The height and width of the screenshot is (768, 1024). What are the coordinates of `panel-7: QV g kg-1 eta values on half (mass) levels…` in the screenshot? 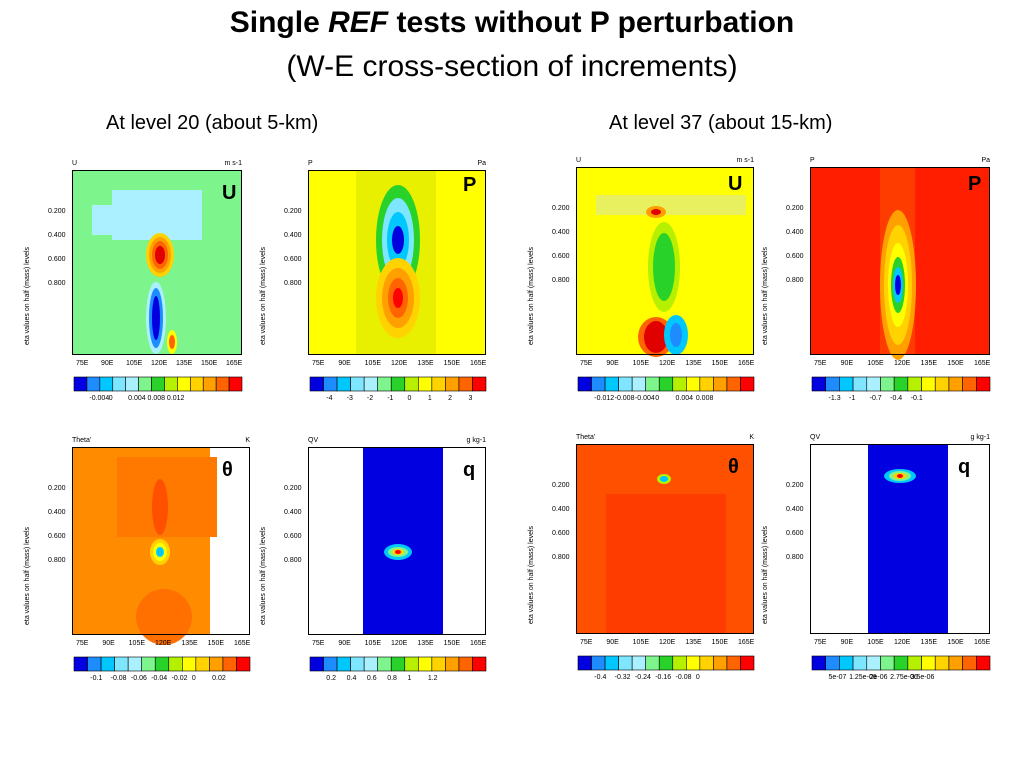 It's located at (880, 567).